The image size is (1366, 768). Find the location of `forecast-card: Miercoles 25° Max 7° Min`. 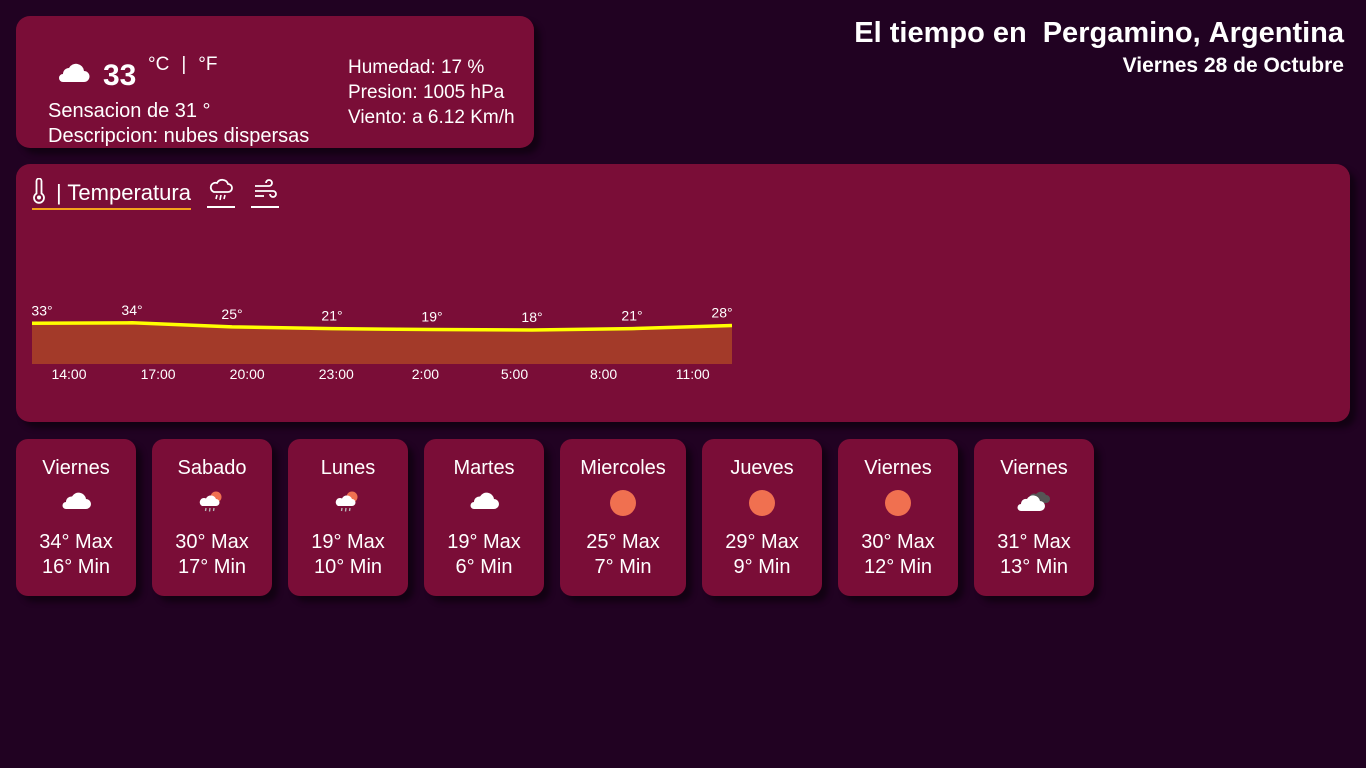

forecast-card: Miercoles 25° Max 7° Min is located at coordinates (623, 517).